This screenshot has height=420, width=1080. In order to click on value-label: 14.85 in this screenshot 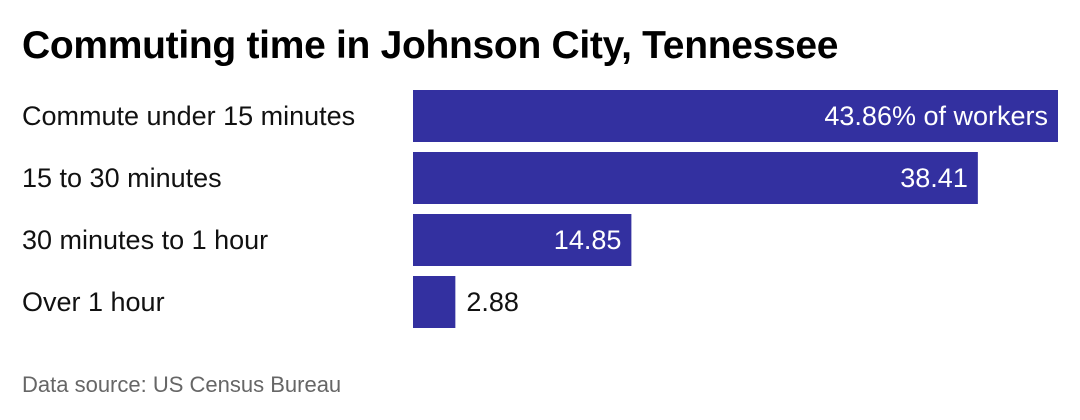, I will do `click(588, 240)`.